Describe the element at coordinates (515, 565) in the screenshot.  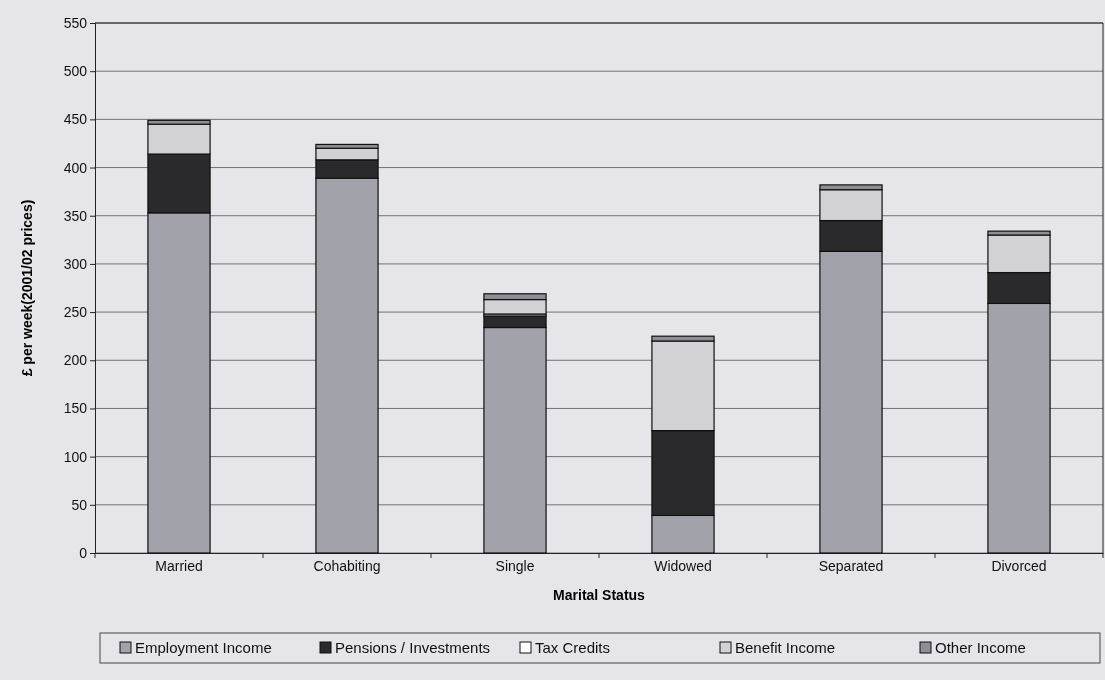
I see `x-tick-label: Single` at that location.